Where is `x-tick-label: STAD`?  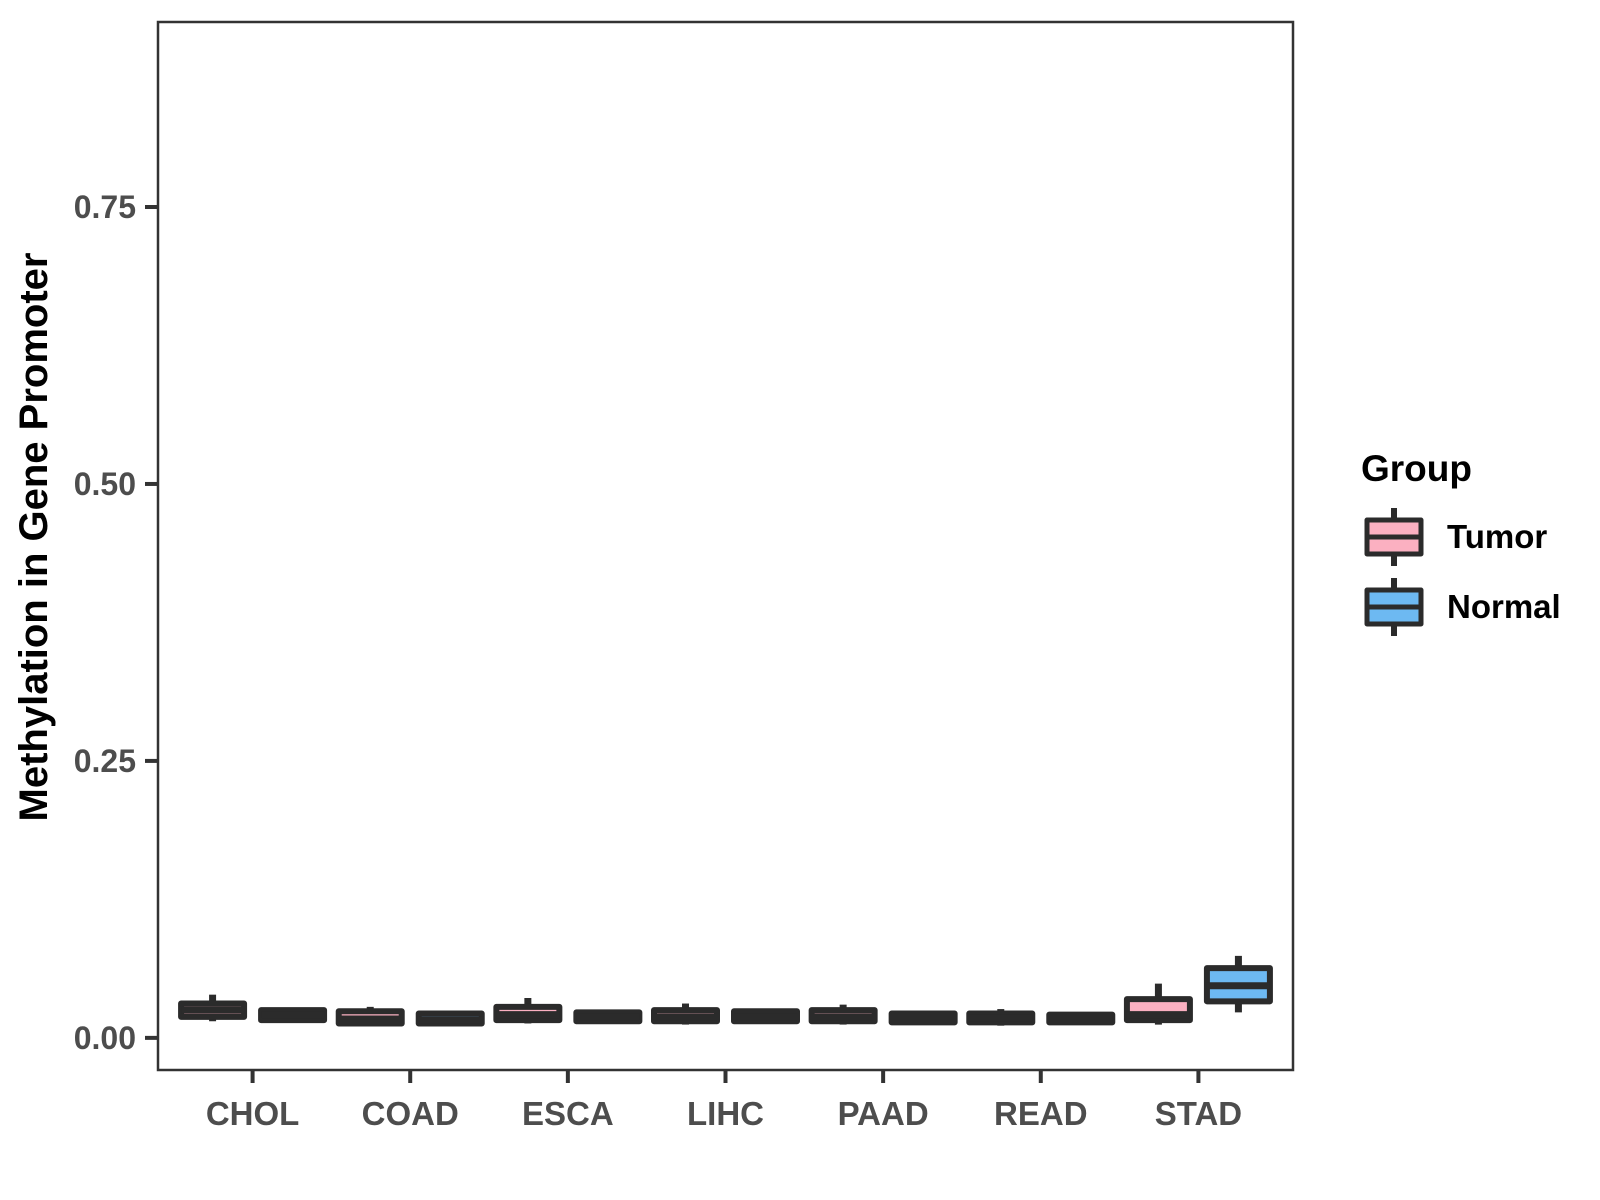 x-tick-label: STAD is located at coordinates (1198, 1113).